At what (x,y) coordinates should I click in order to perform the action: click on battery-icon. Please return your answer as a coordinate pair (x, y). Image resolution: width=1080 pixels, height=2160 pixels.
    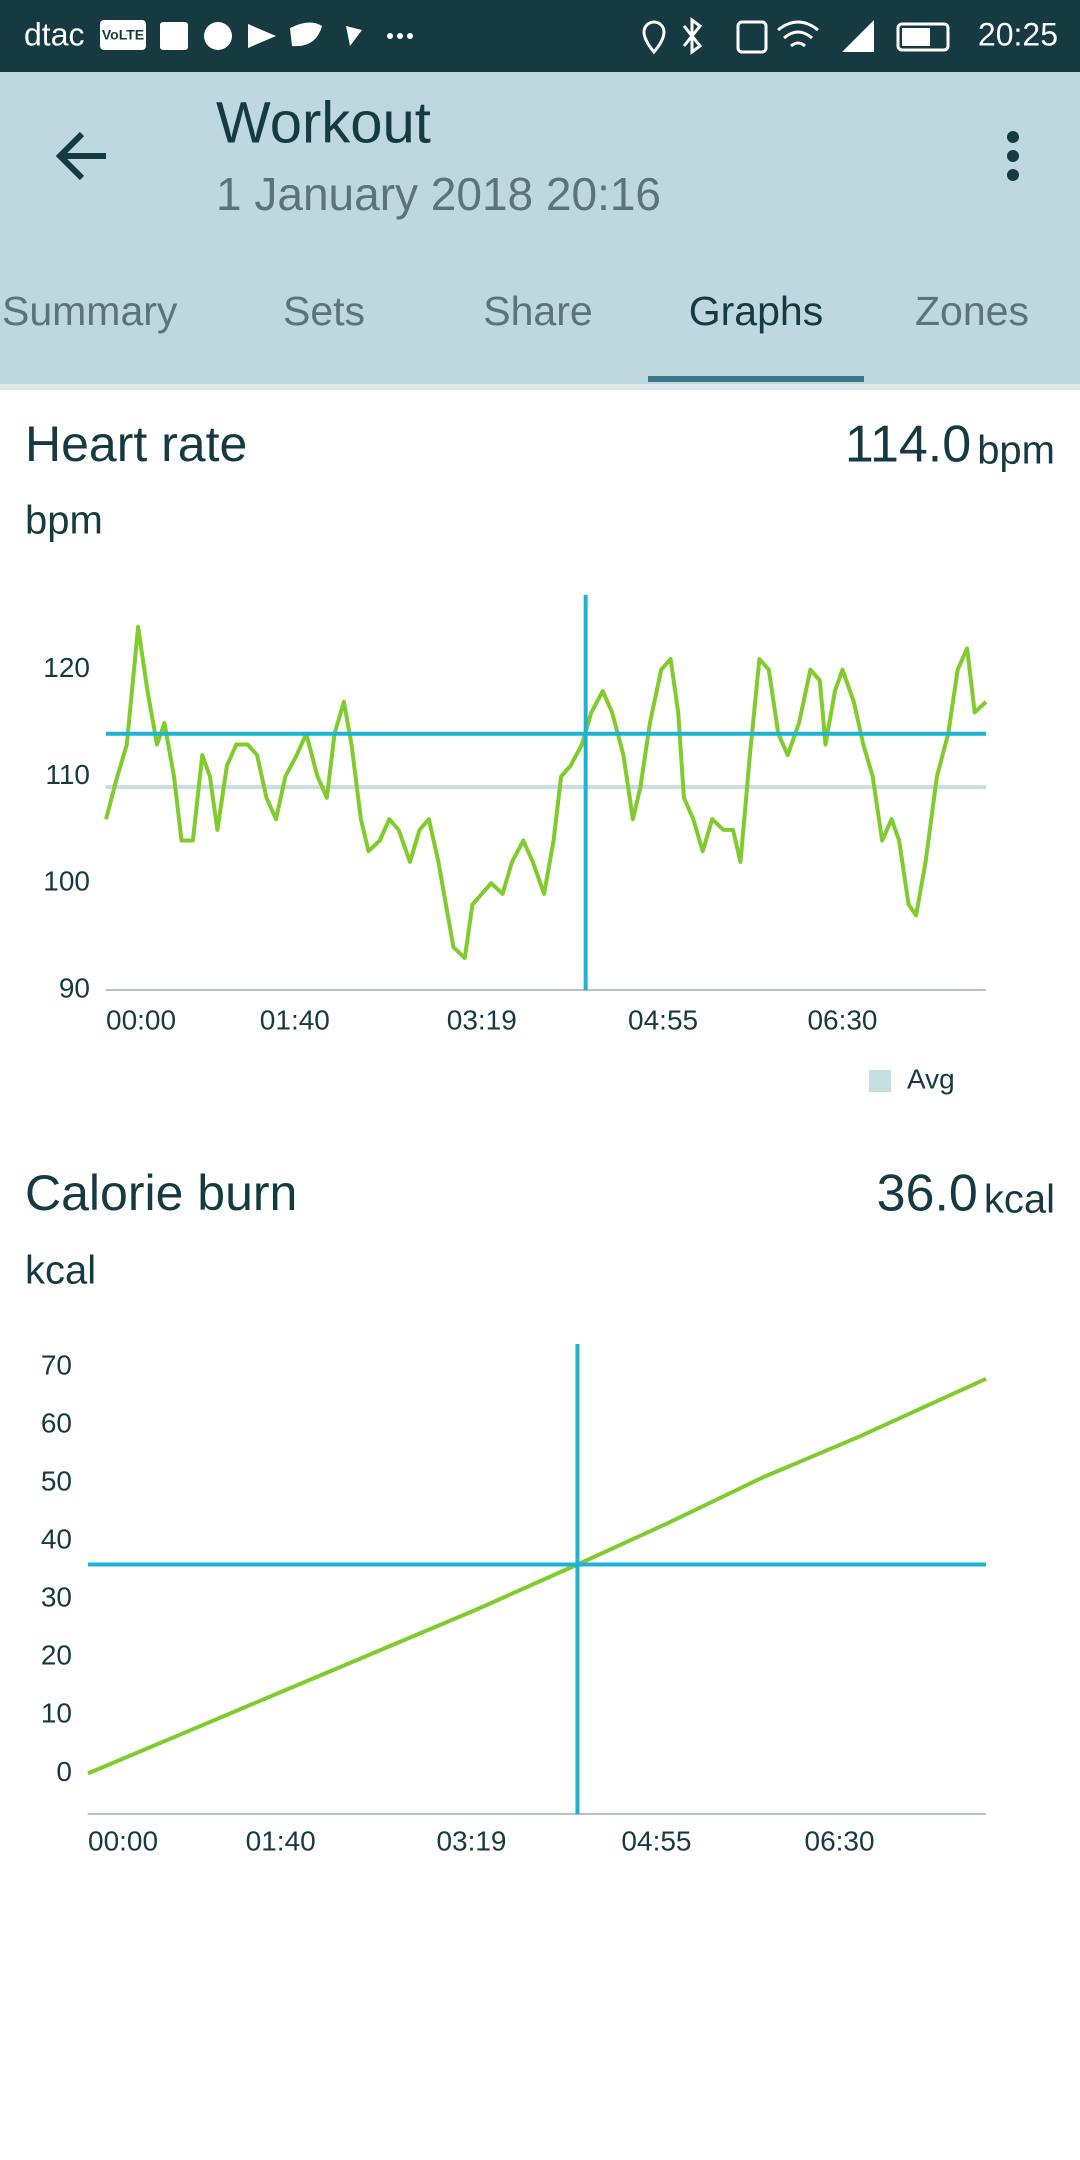
    Looking at the image, I should click on (923, 37).